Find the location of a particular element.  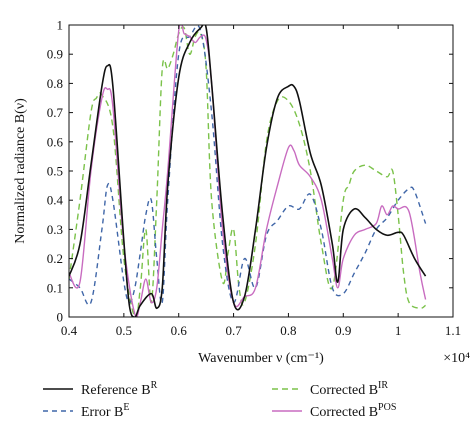

y-tick-label: 0.8 is located at coordinates (55, 83).